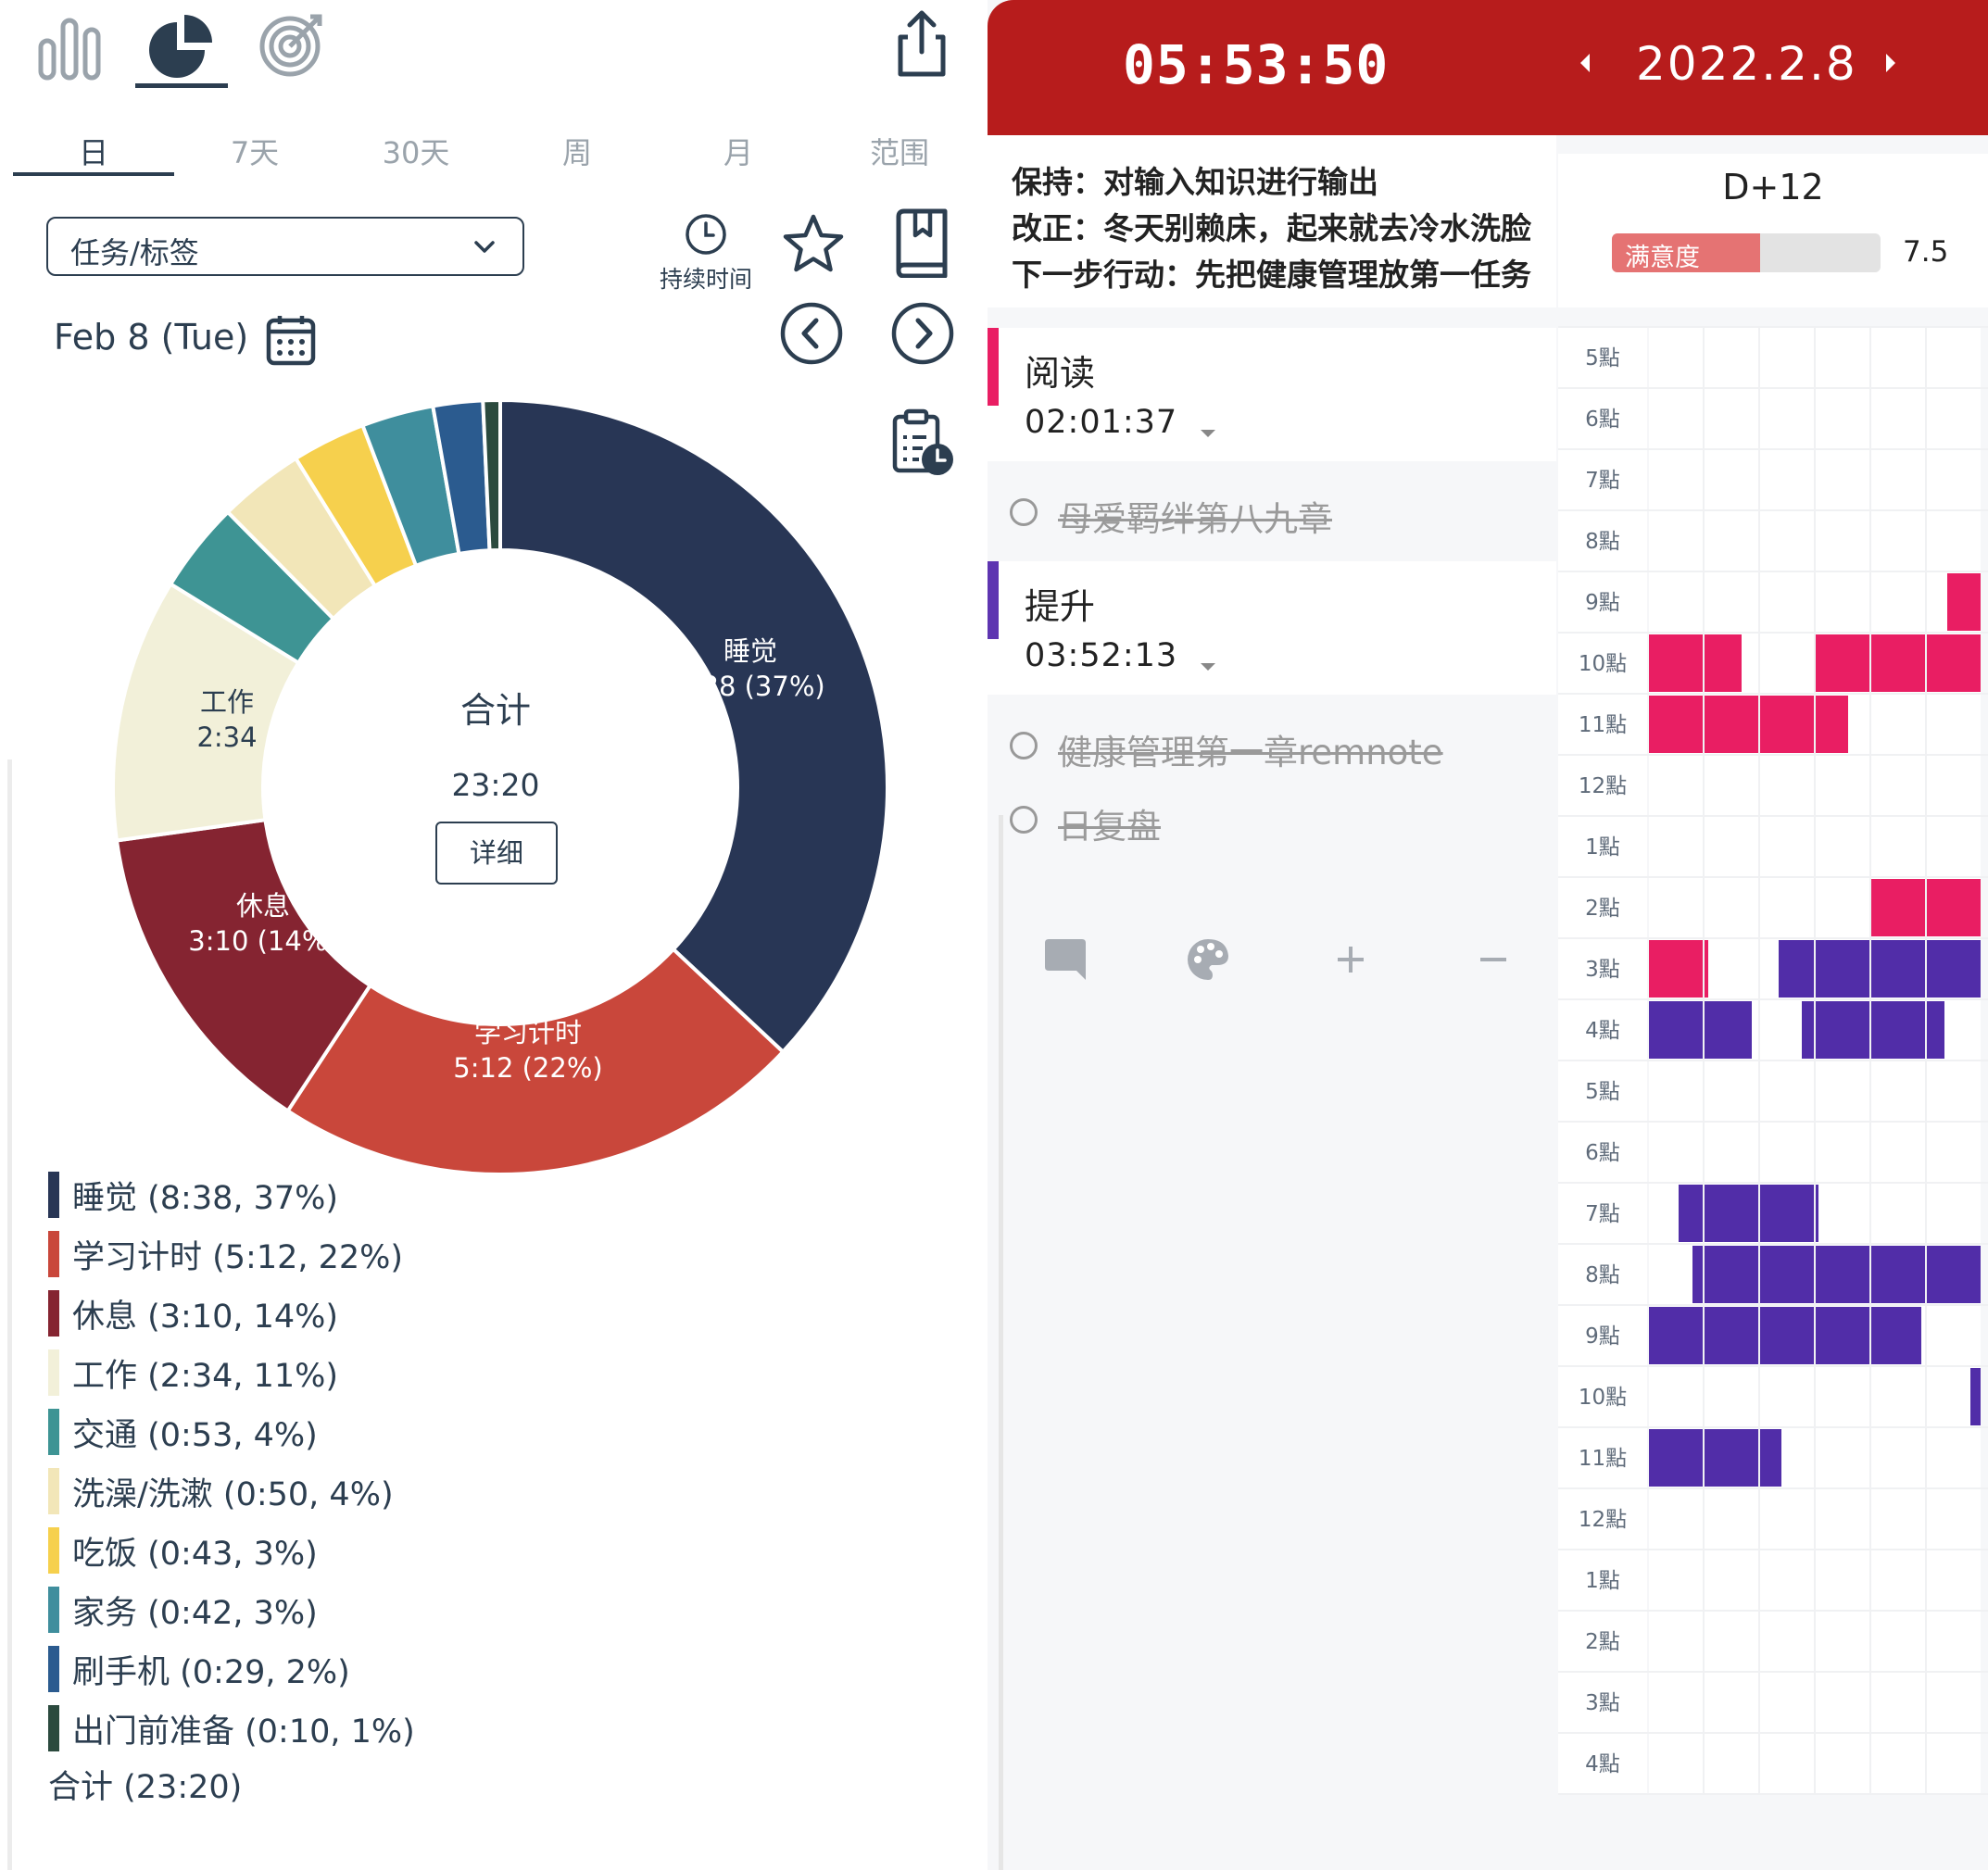 The height and width of the screenshot is (1870, 1988). Describe the element at coordinates (921, 243) in the screenshot. I see `bookmark-book-icon` at that location.